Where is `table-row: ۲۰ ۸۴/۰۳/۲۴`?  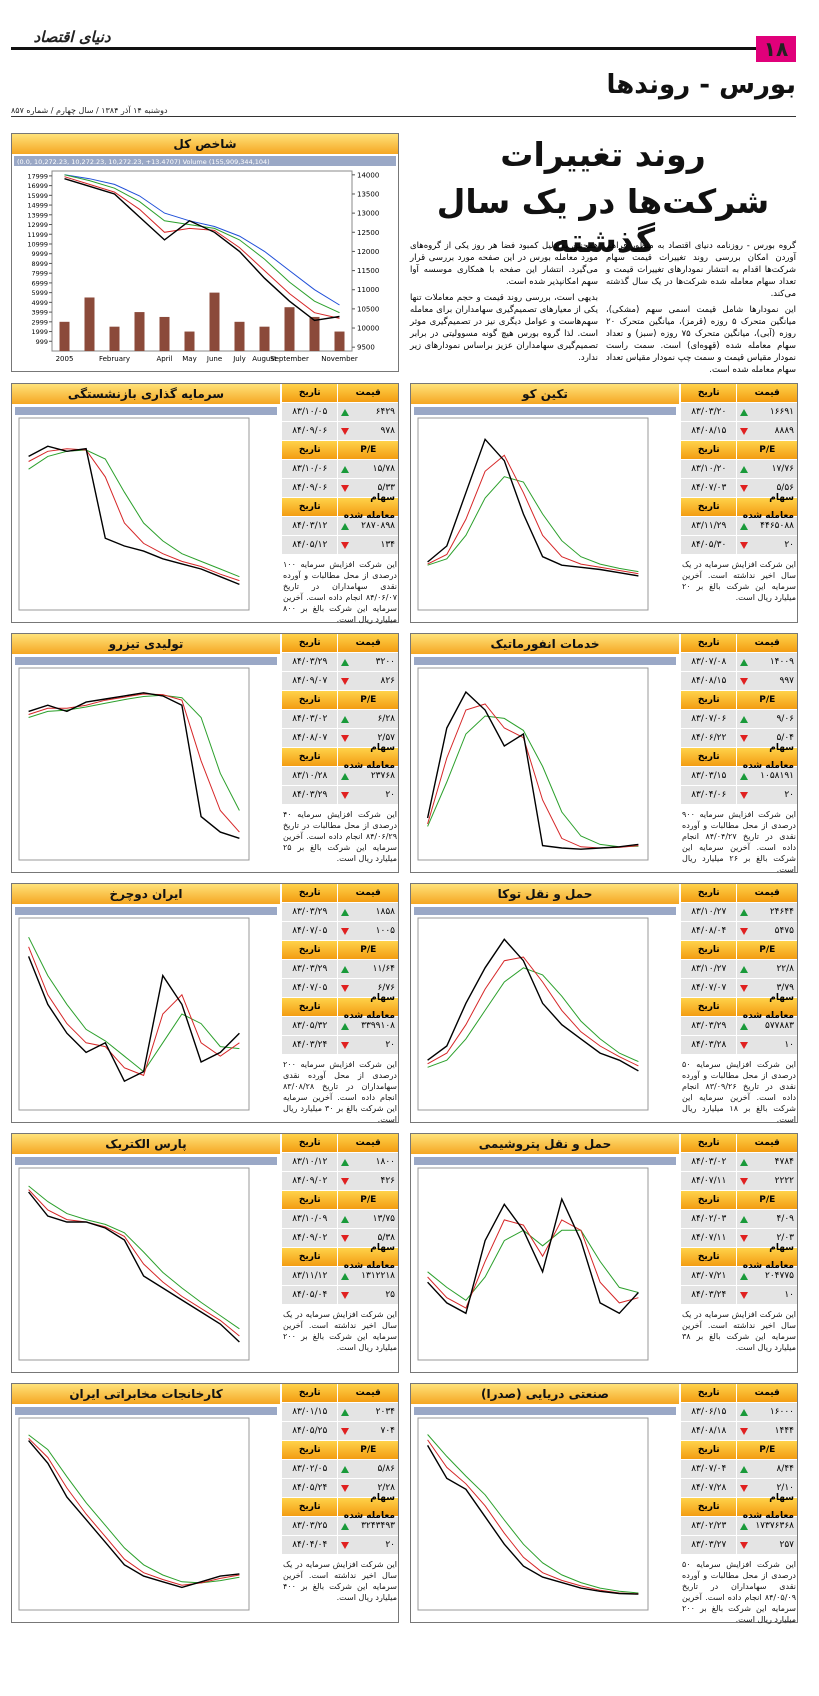
table-row: ۲۰ ۸۴/۰۳/۲۴ is located at coordinates (340, 1045).